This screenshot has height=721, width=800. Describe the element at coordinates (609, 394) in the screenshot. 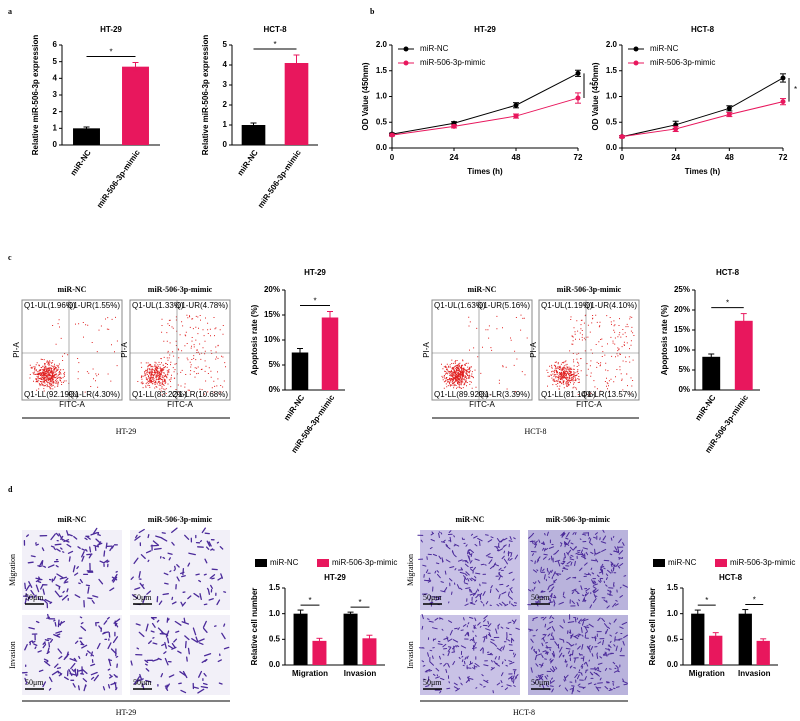

I see `quadrant-label: Q1-LR(13.57%)` at that location.